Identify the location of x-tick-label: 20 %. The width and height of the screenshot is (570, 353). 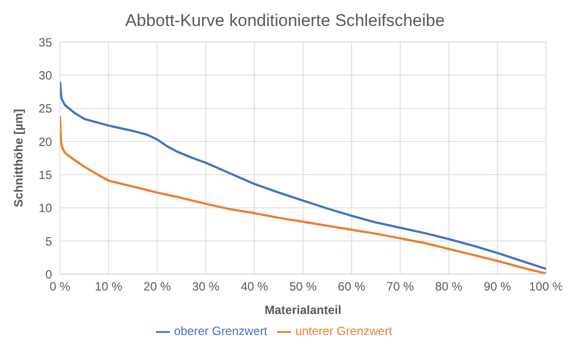
(158, 287).